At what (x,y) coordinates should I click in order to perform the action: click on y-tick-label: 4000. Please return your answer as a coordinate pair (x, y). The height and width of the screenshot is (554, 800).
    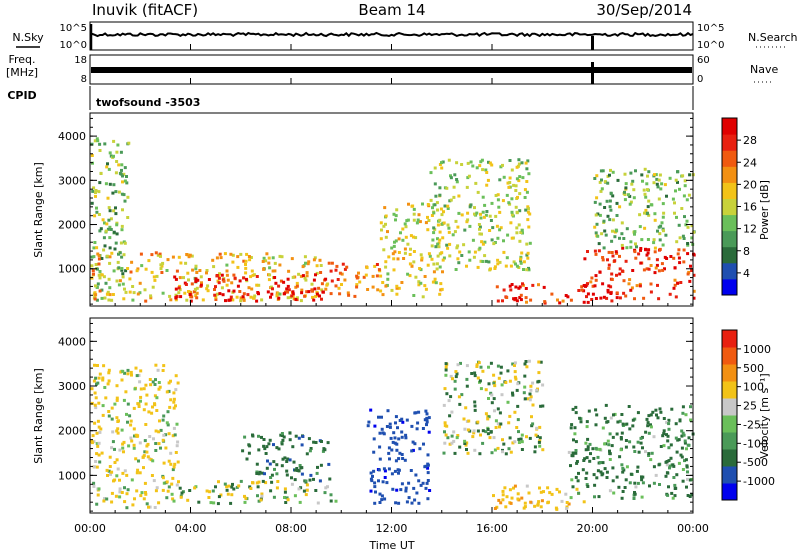
    Looking at the image, I should click on (72, 341).